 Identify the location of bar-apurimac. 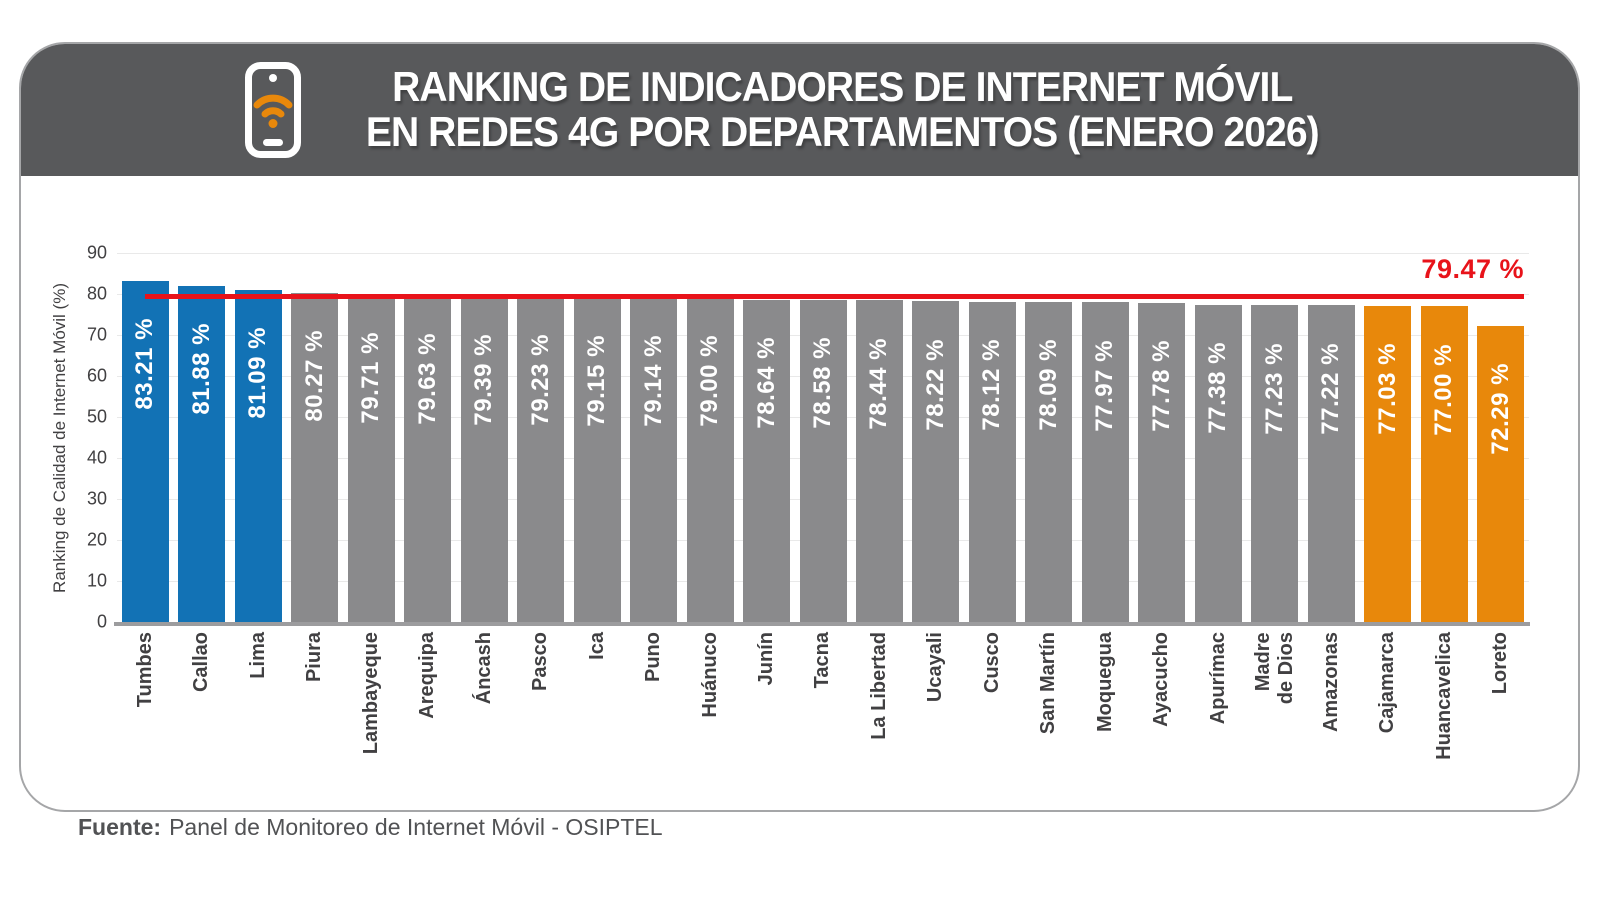
(1218, 463).